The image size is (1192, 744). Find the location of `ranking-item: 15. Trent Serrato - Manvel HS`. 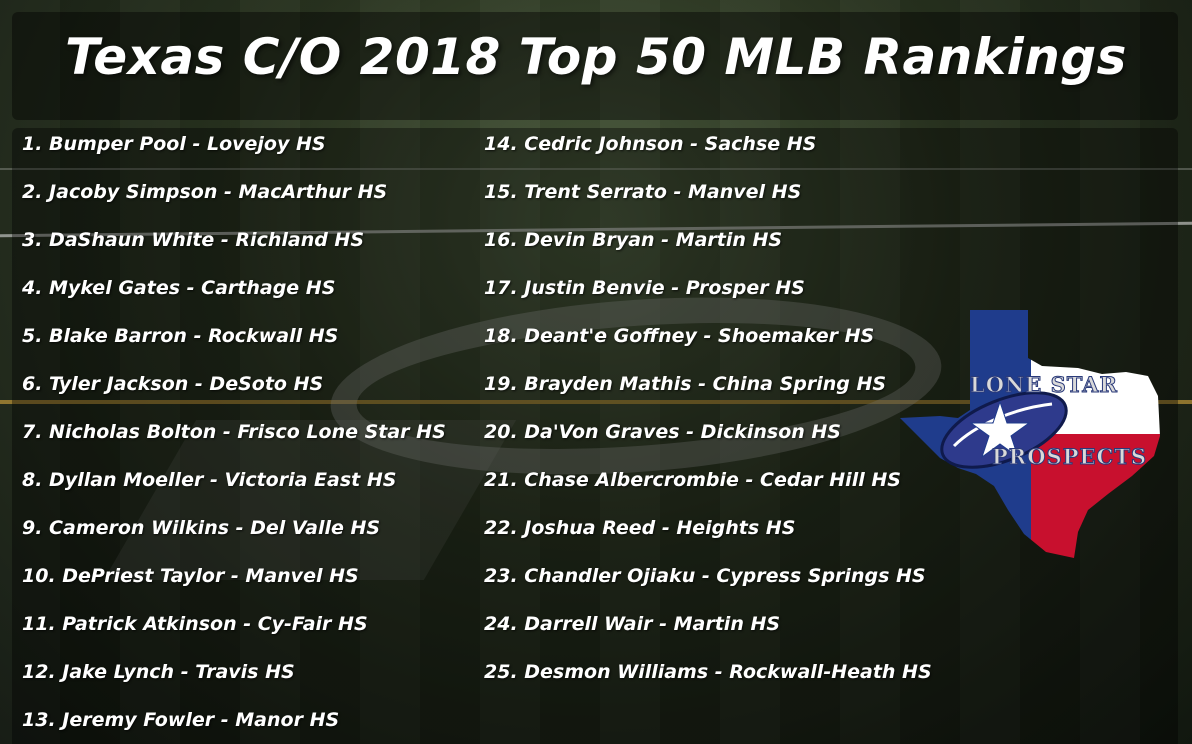

ranking-item: 15. Trent Serrato - Manvel HS is located at coordinates (643, 192).